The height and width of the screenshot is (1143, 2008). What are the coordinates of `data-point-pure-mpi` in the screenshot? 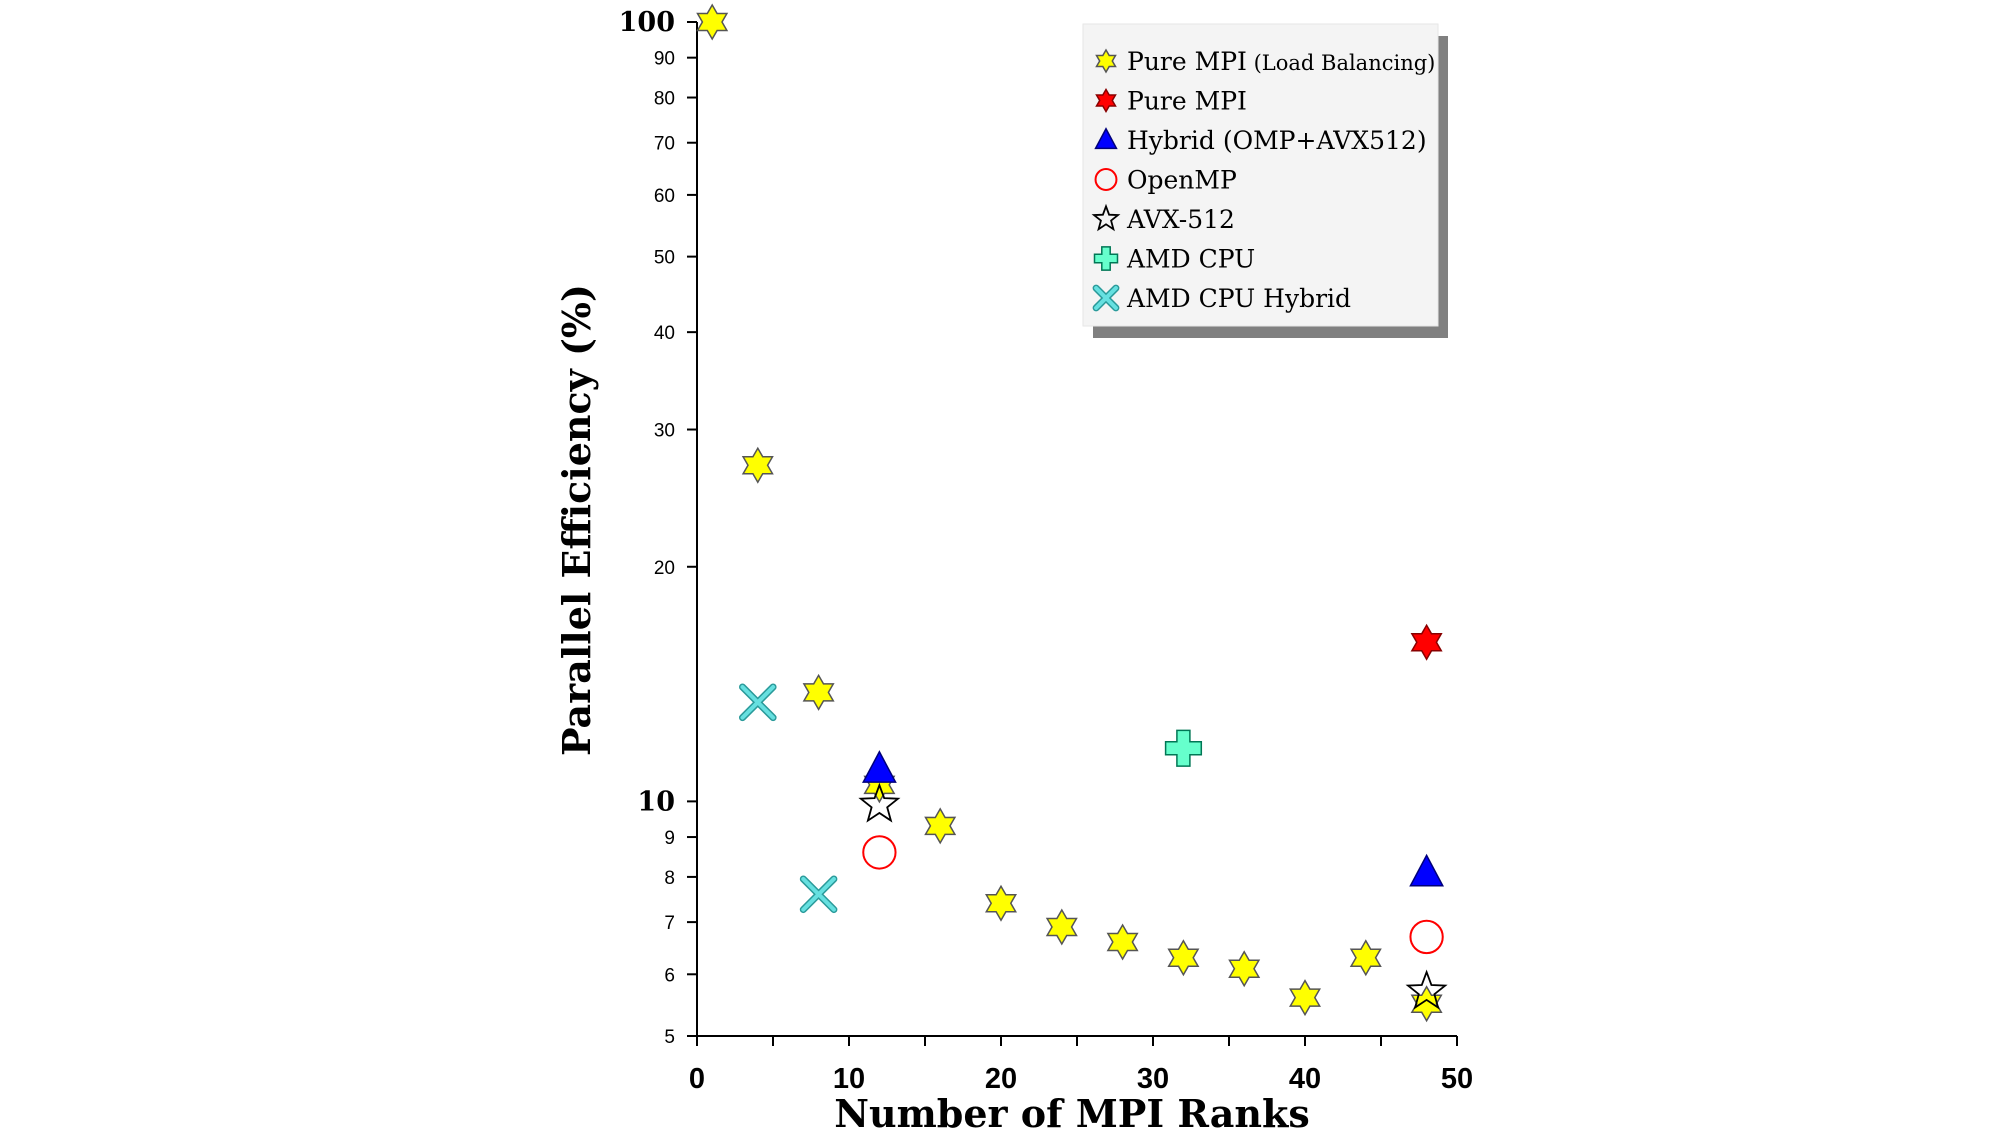 It's located at (1426, 642).